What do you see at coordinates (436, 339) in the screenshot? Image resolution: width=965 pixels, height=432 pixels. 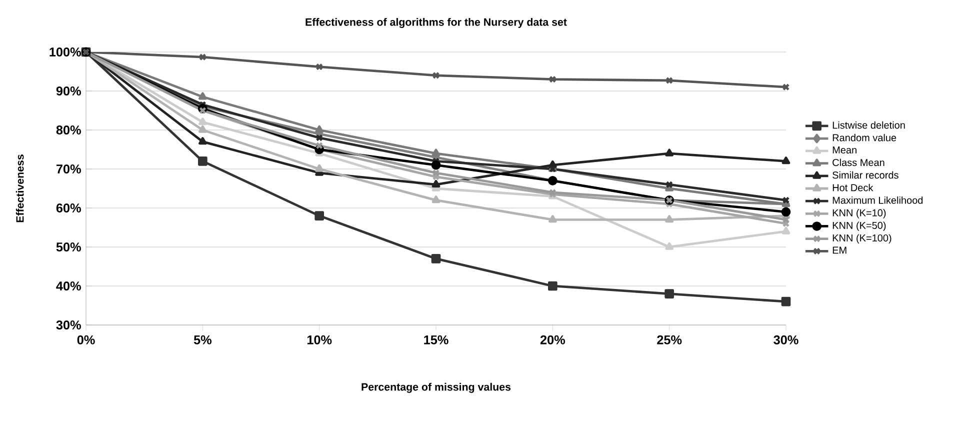 I see `x-tick-label: 15%` at bounding box center [436, 339].